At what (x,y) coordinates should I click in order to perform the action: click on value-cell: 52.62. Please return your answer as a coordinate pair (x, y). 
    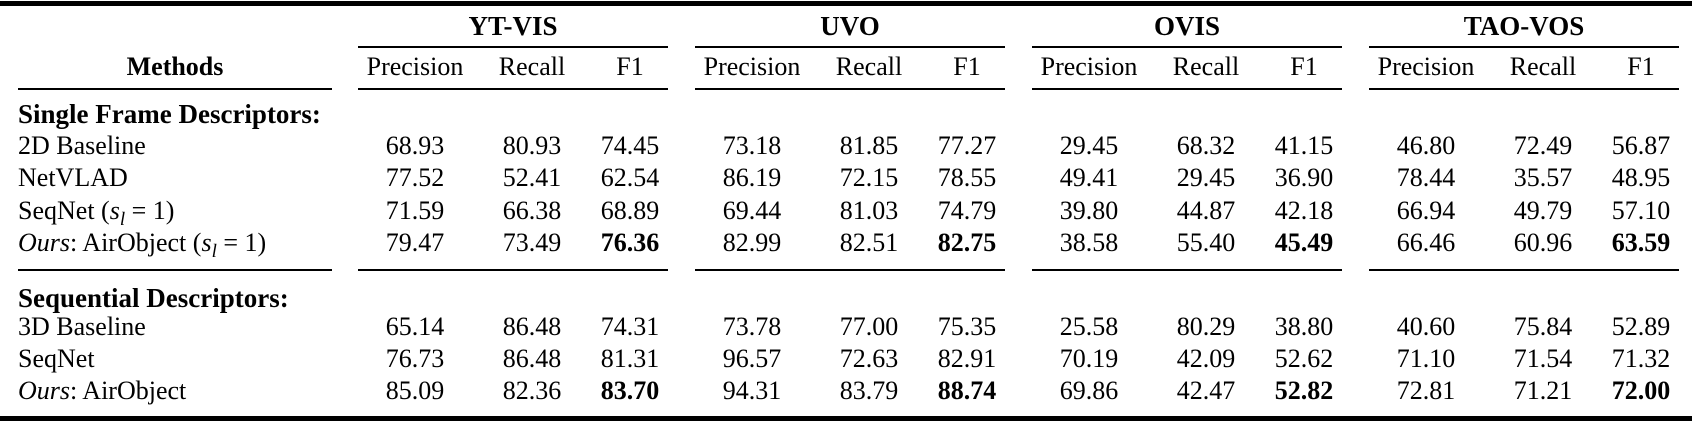
    Looking at the image, I should click on (1304, 358).